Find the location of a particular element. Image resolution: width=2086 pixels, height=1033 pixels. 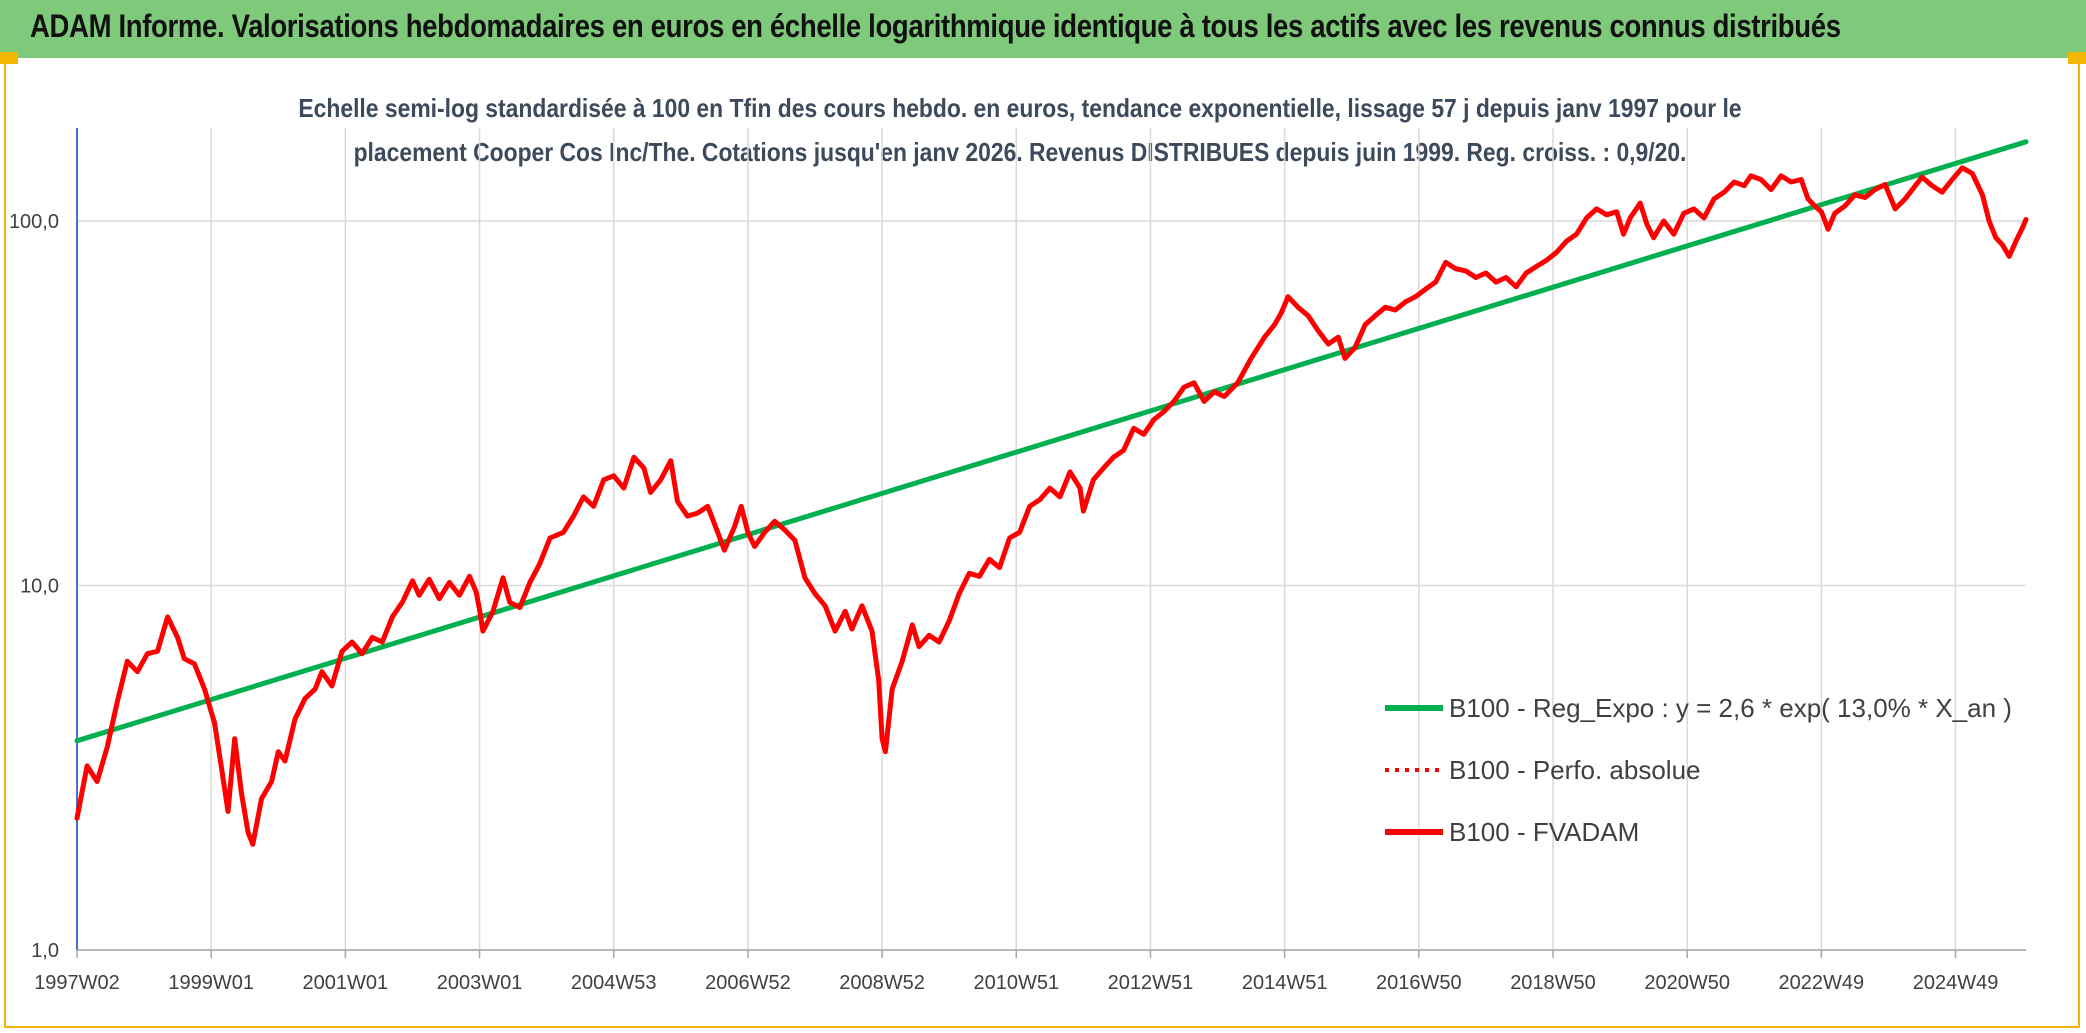

x-tick-label: 2001W01 is located at coordinates (346, 983).